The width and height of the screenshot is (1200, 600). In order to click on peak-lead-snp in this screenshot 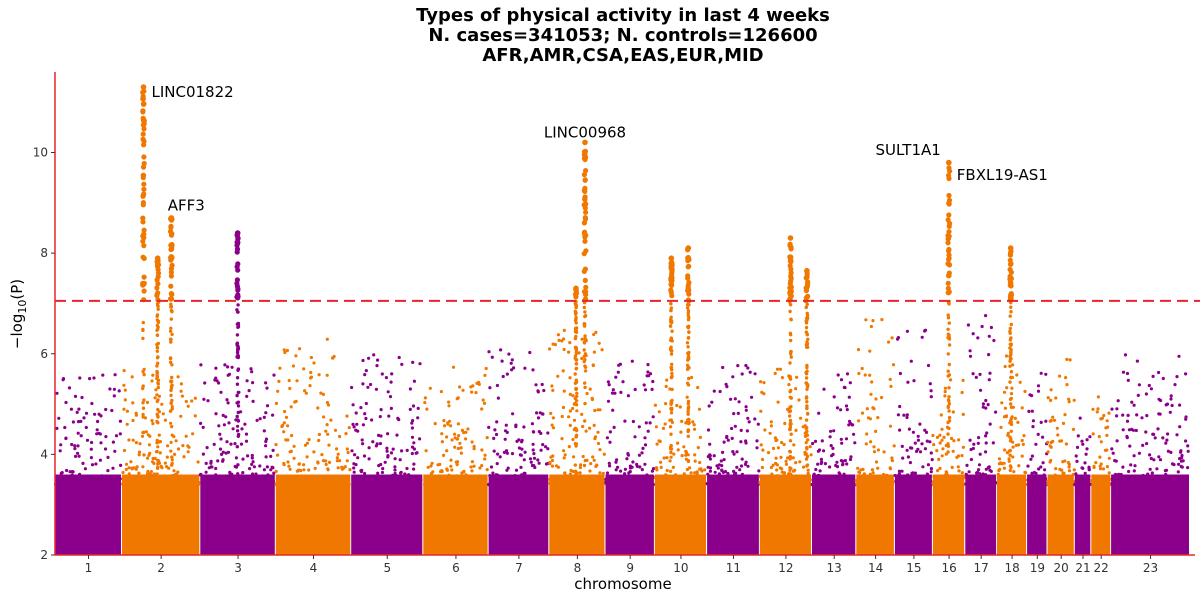, I will do `click(585, 142)`.